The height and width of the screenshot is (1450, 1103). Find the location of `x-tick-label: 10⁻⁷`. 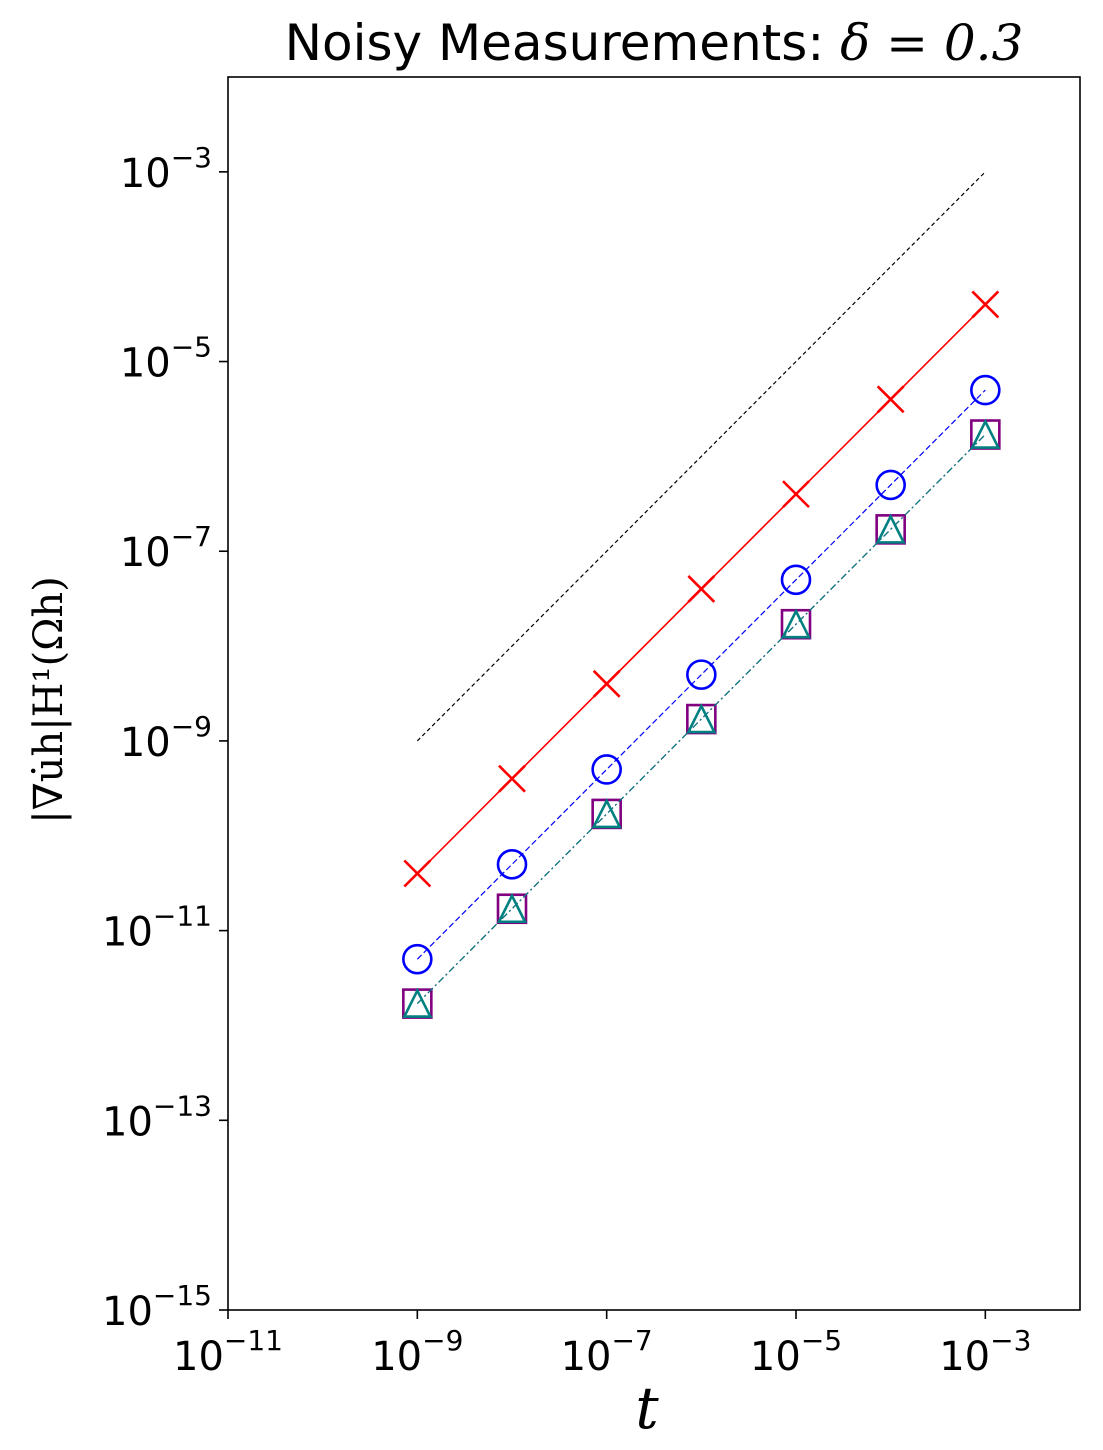

x-tick-label: 10⁻⁷ is located at coordinates (607, 1352).